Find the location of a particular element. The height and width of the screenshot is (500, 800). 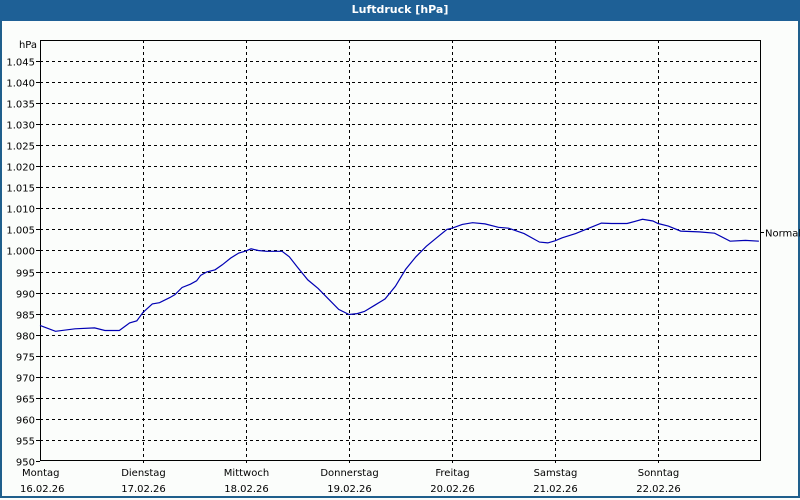

y-tick-label: 1.025 is located at coordinates (20, 147).